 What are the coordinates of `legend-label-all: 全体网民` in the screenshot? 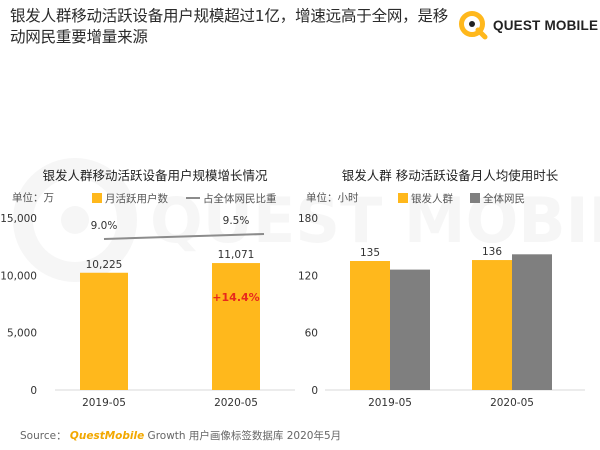 It's located at (504, 198).